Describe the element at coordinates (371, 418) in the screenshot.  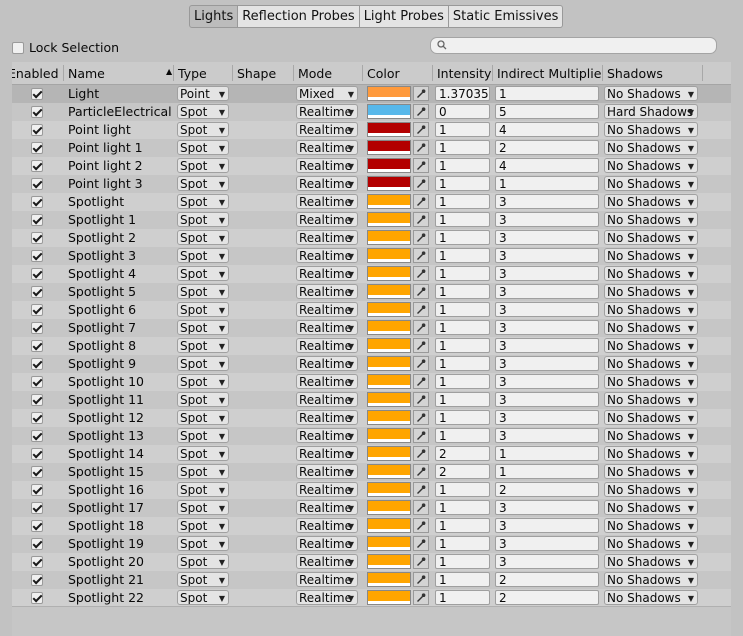
I see `table-row: Spotlight 12 Spot ▼ Realtime ▼ 1 3 No Shadows ▼` at that location.